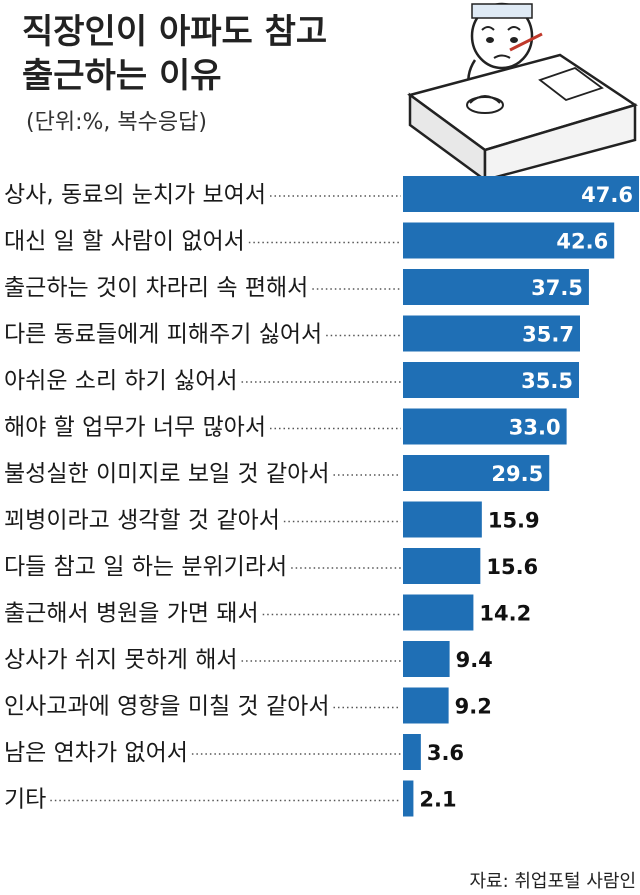  What do you see at coordinates (174, 54) in the screenshot?
I see `chart-title: 직장인이 아파도 참고 출근하는 이유` at bounding box center [174, 54].